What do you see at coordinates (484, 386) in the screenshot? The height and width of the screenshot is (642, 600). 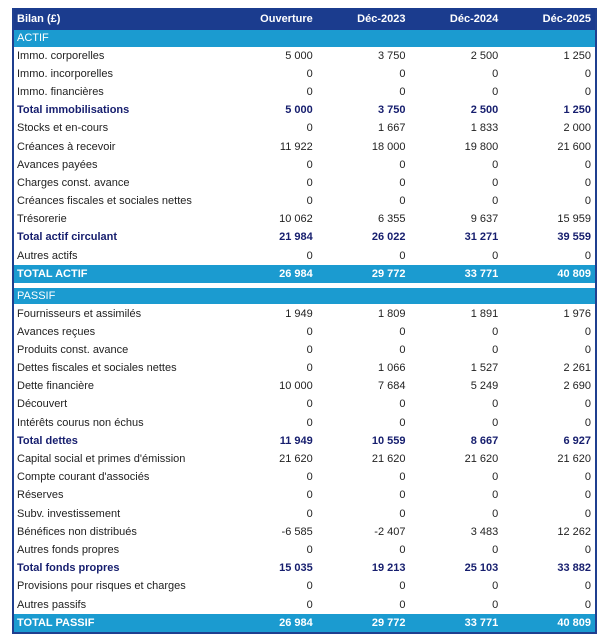 I see `row-value: 5 249` at bounding box center [484, 386].